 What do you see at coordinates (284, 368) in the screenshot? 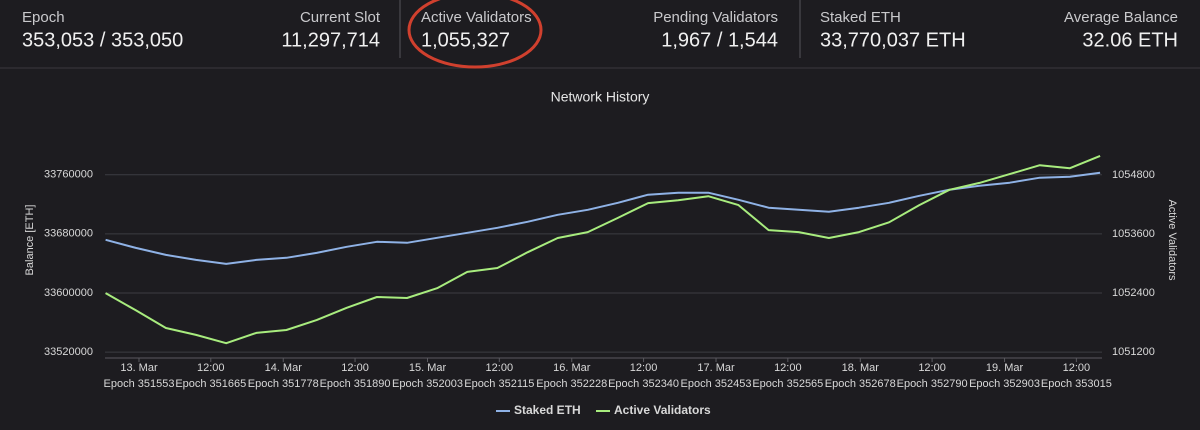
I see `x-tick-date: 14. Mar` at bounding box center [284, 368].